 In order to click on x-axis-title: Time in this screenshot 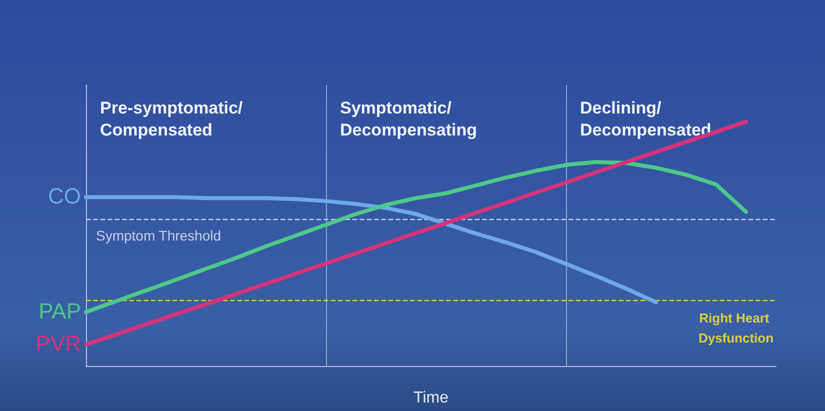, I will do `click(431, 398)`.